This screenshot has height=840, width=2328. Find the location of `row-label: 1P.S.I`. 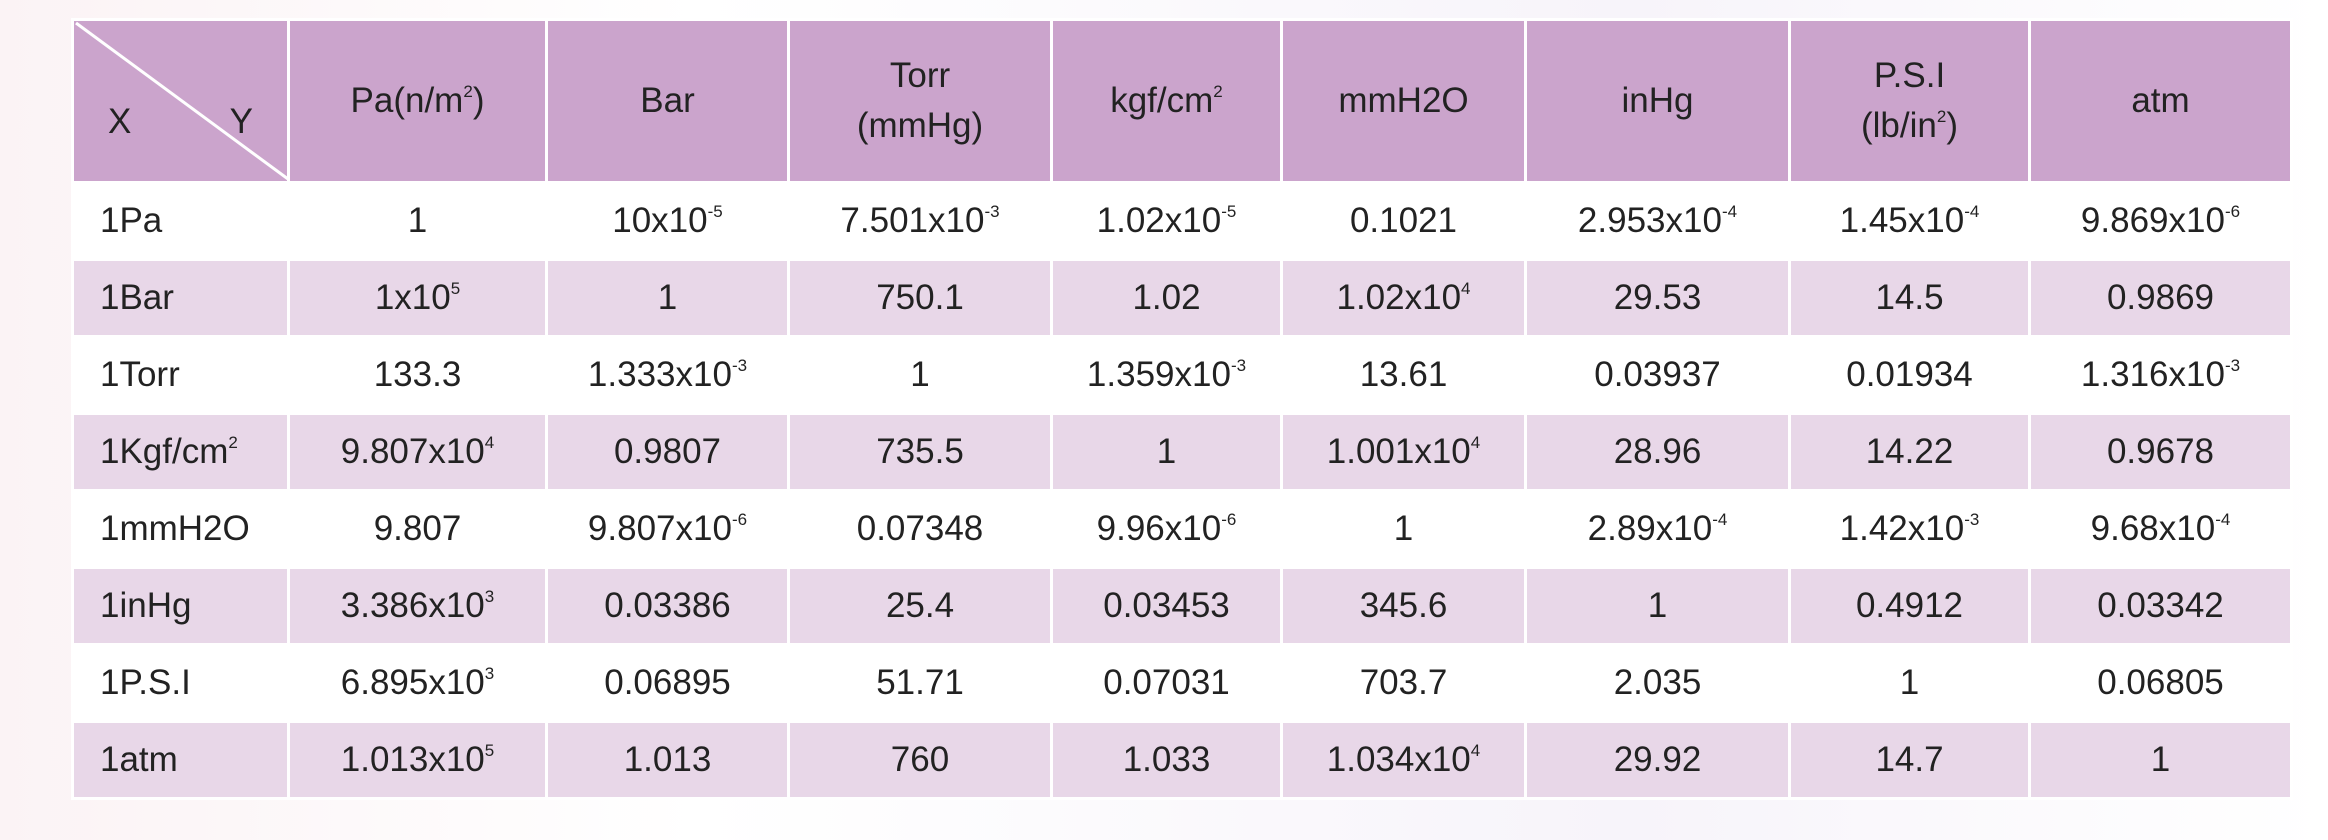

row-label: 1P.S.I is located at coordinates (180, 683).